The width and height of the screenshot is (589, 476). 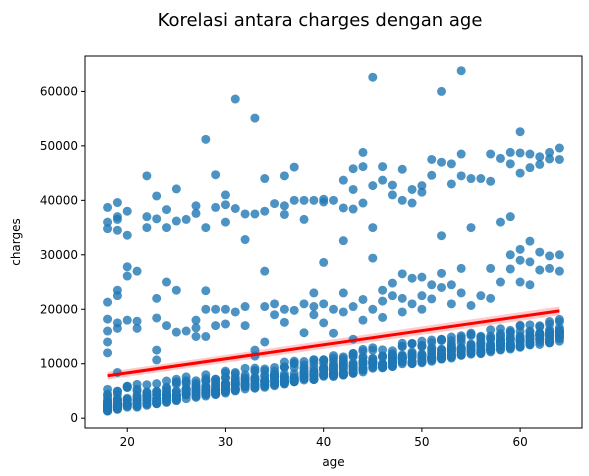 What do you see at coordinates (323, 442) in the screenshot?
I see `x-tick-label: 40` at bounding box center [323, 442].